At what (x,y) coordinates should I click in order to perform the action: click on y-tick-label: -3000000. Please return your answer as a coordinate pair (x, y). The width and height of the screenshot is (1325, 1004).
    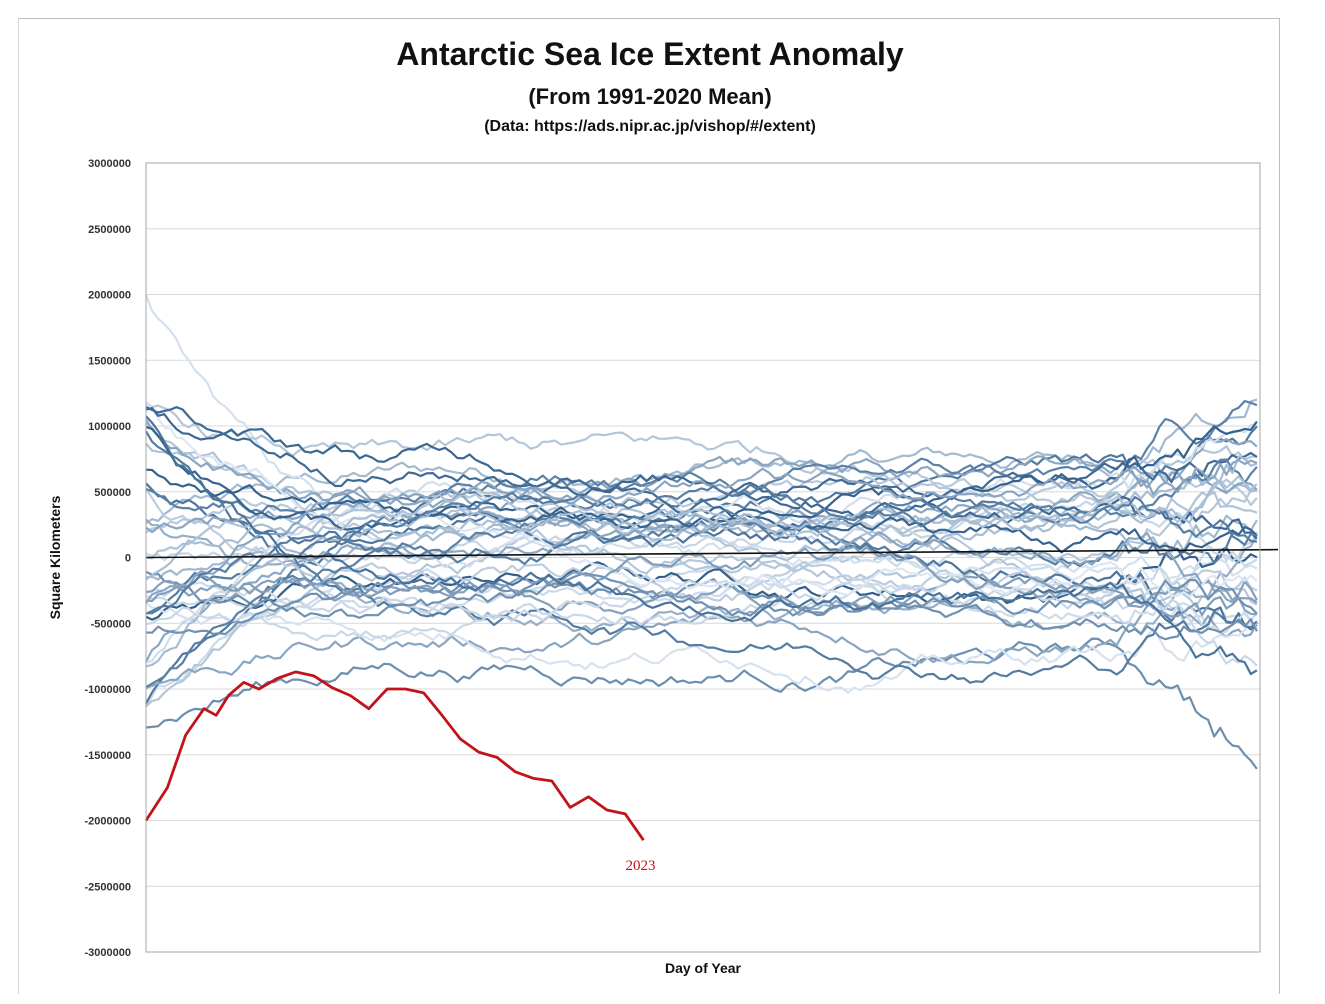
    Looking at the image, I should click on (108, 953).